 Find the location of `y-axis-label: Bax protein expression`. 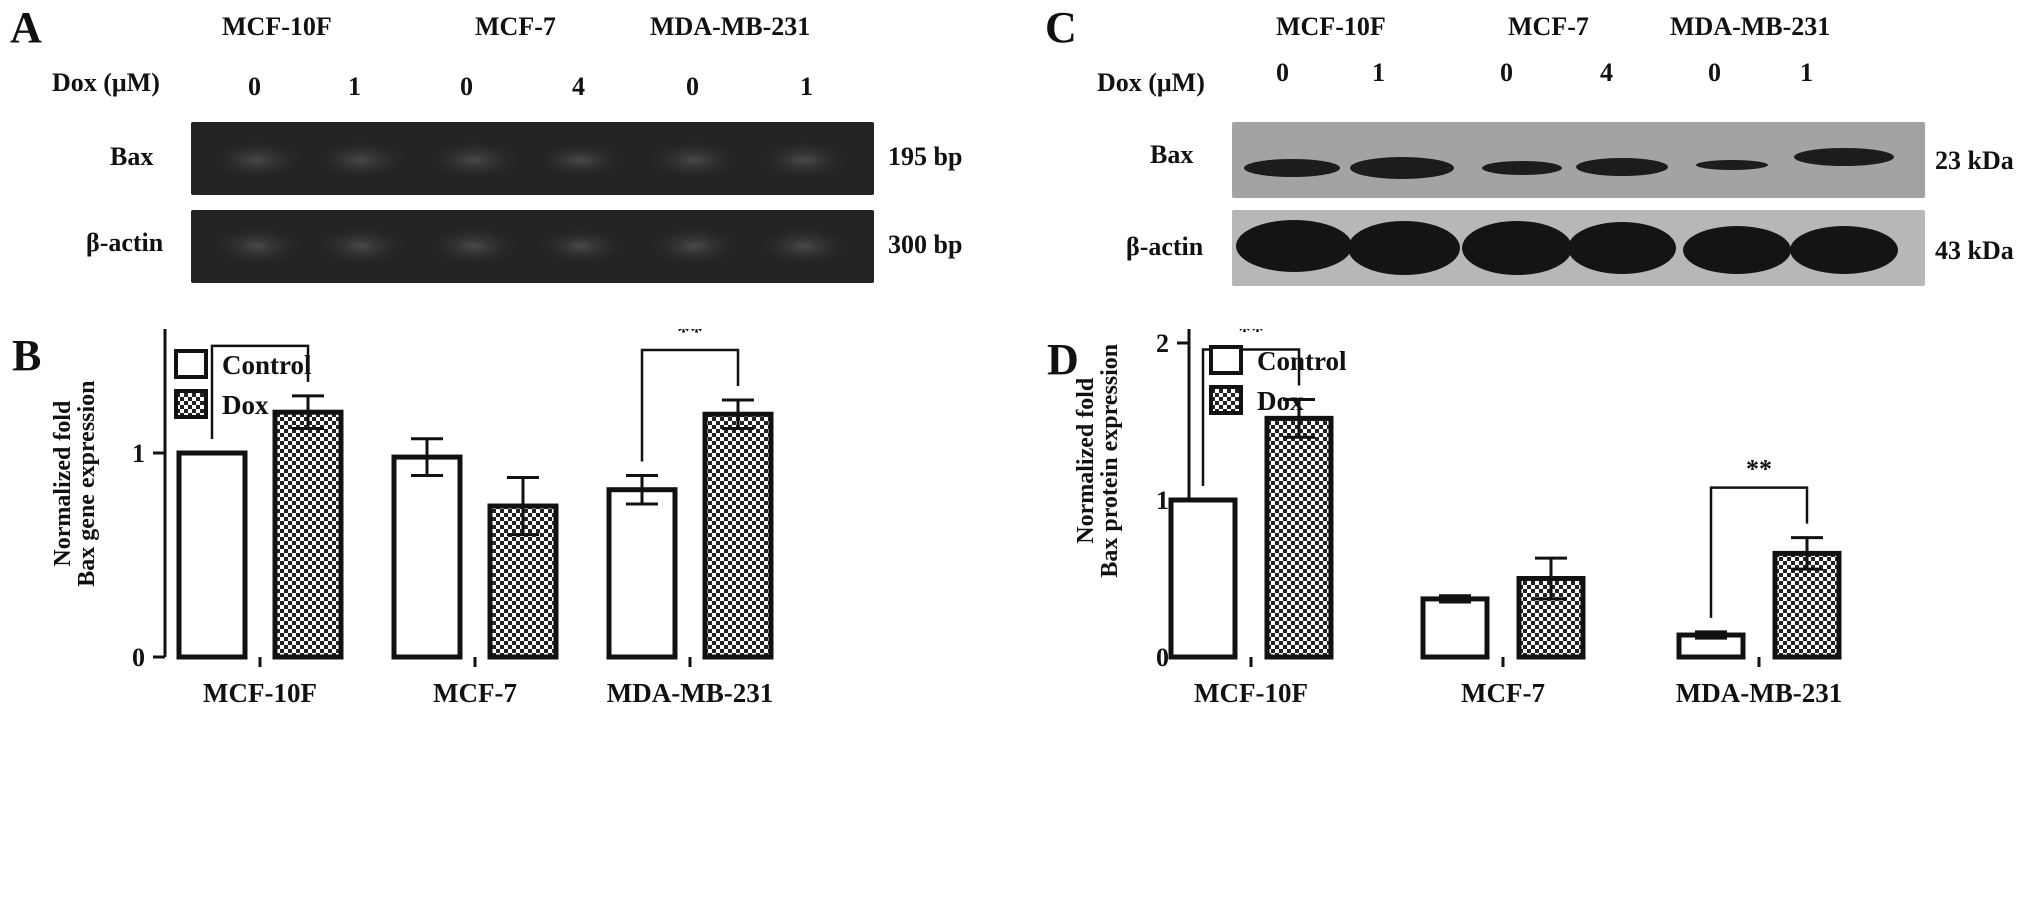

y-axis-label: Bax protein expression is located at coordinates (1110, 461).